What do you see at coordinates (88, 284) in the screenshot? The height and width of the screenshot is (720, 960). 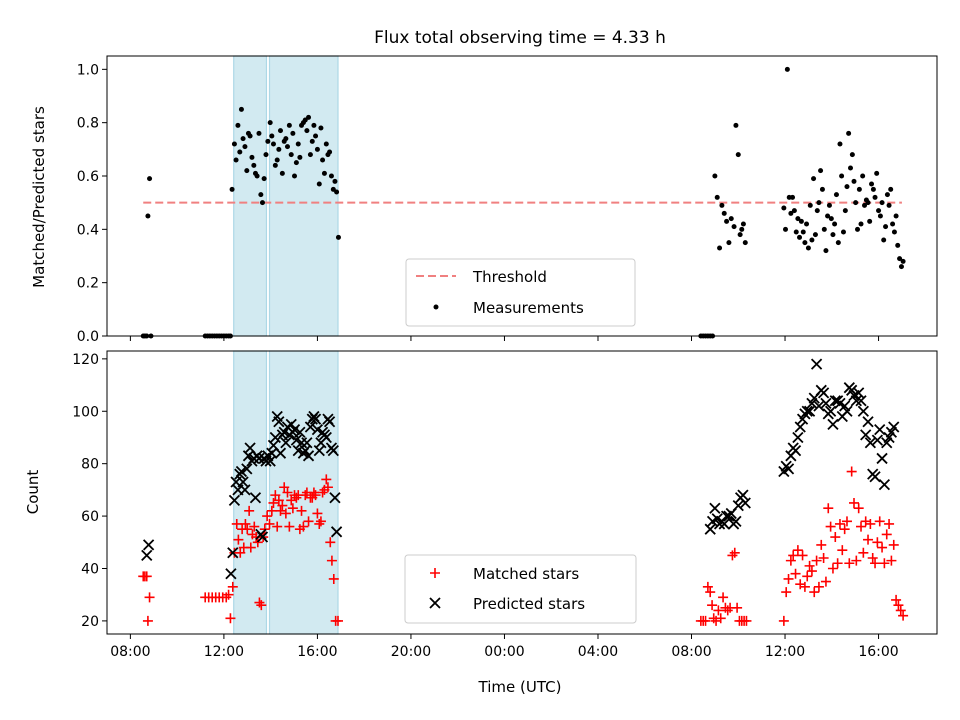 I see `top-y-tick-label: 0.2` at bounding box center [88, 284].